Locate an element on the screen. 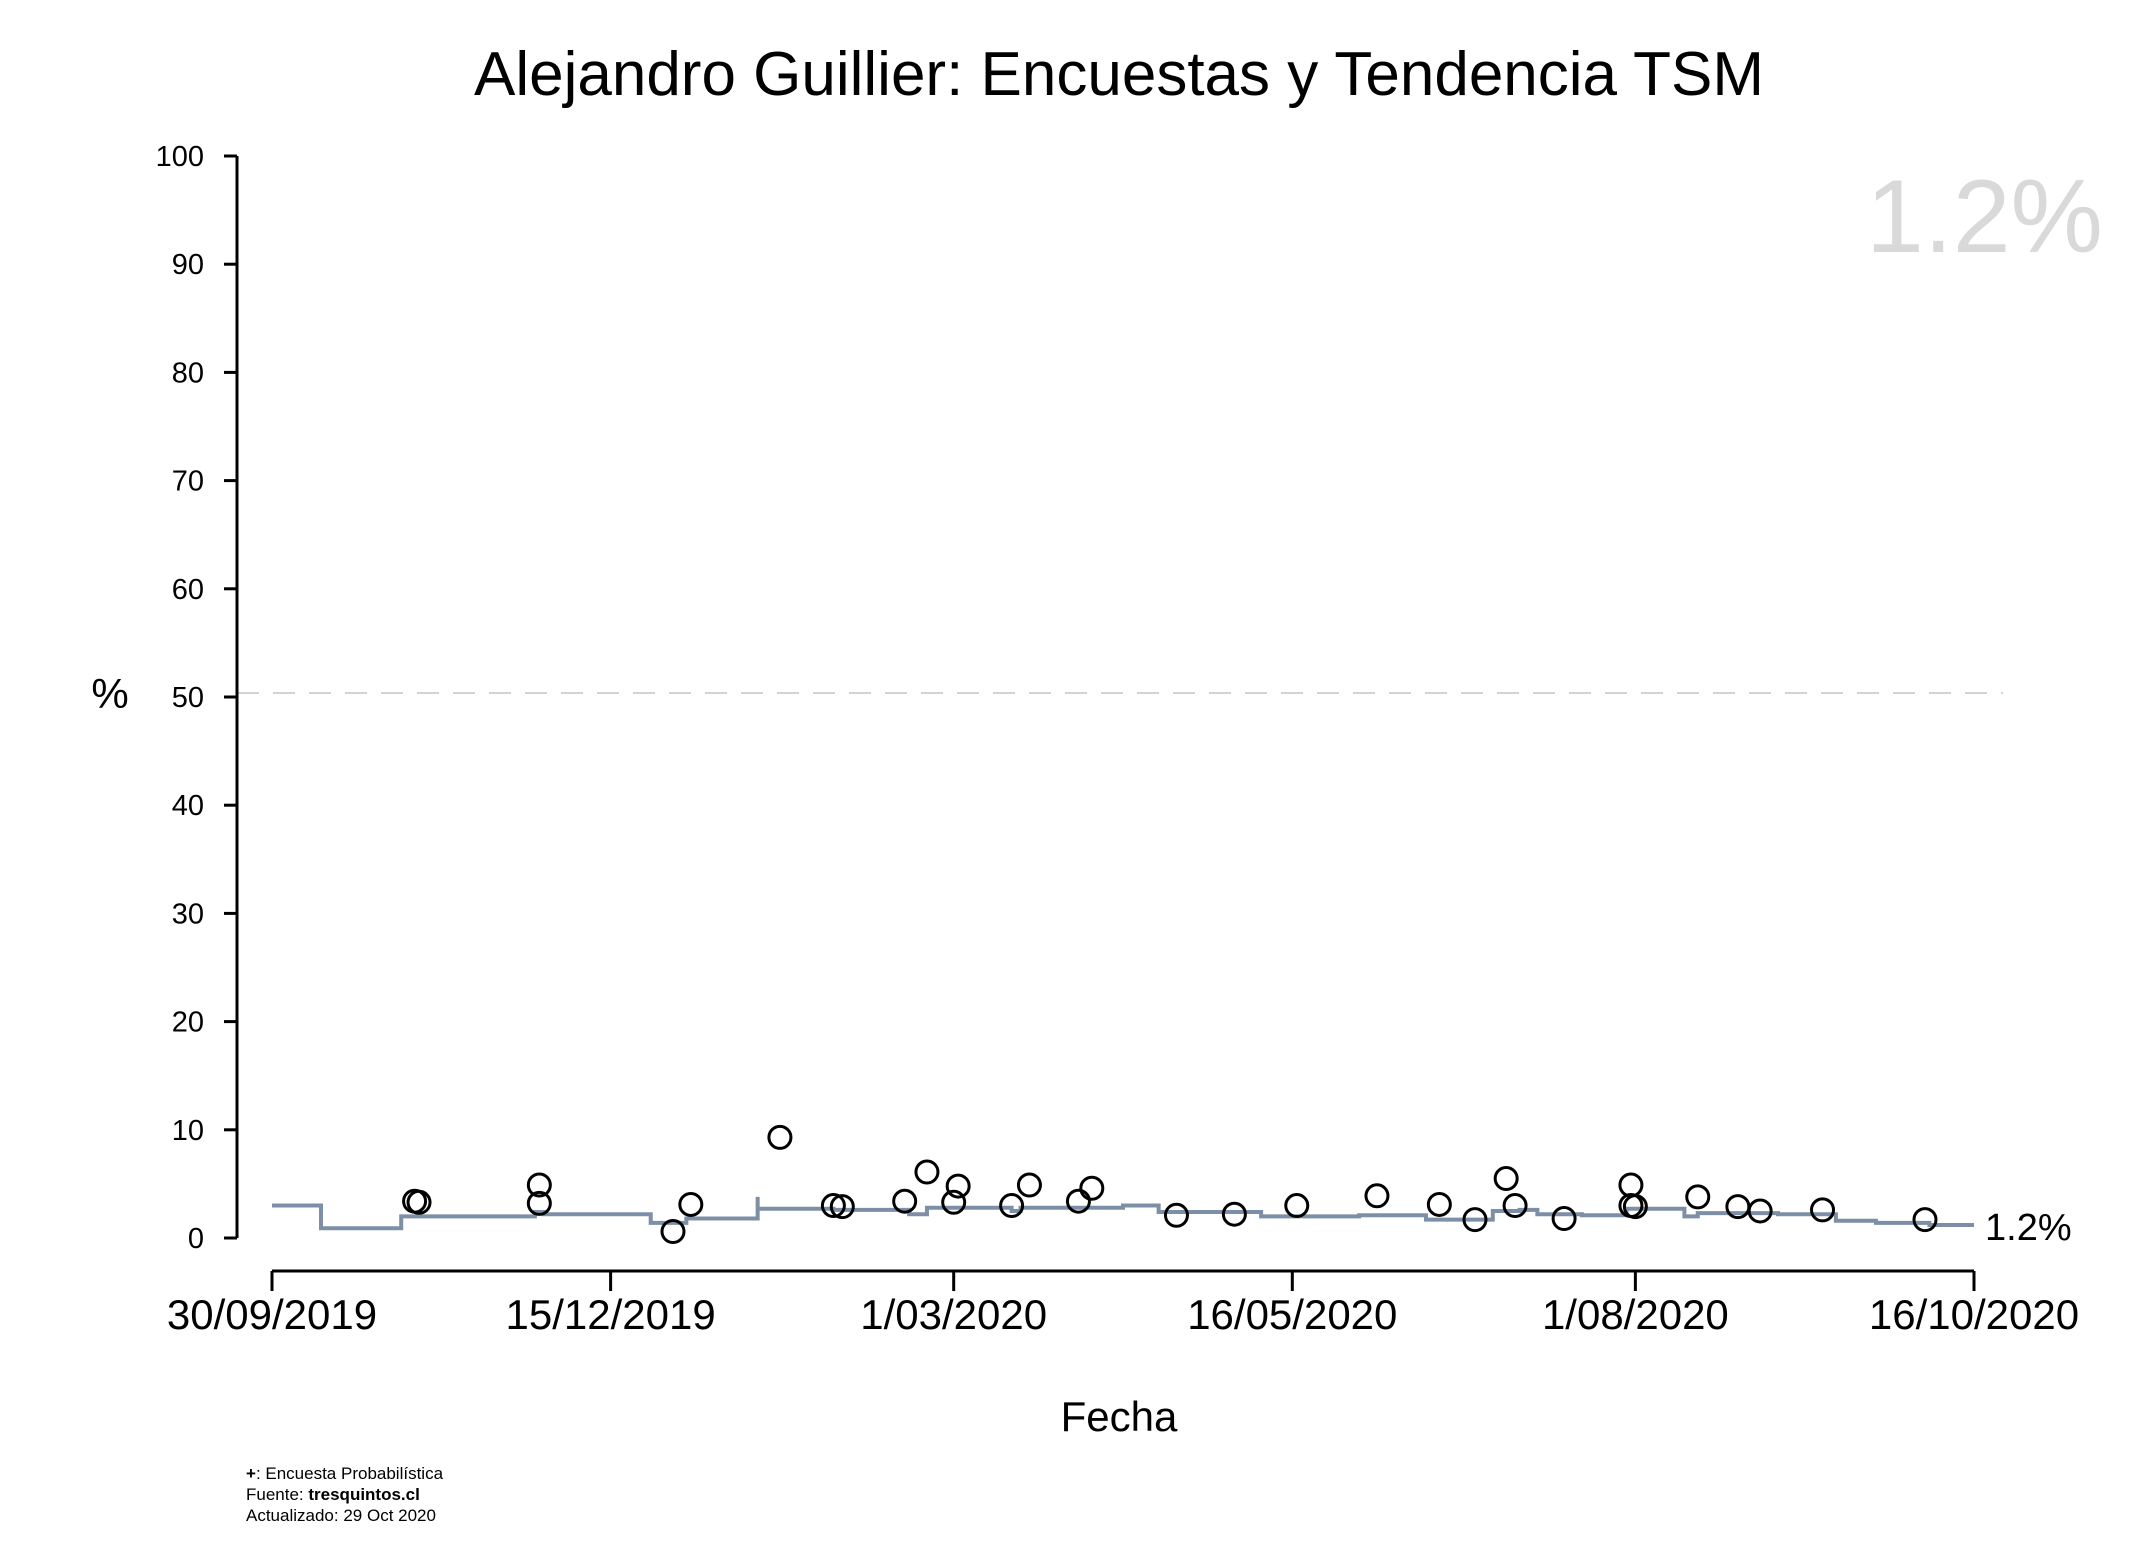 The height and width of the screenshot is (1554, 2138). y-tick-label: 60 is located at coordinates (188, 590).